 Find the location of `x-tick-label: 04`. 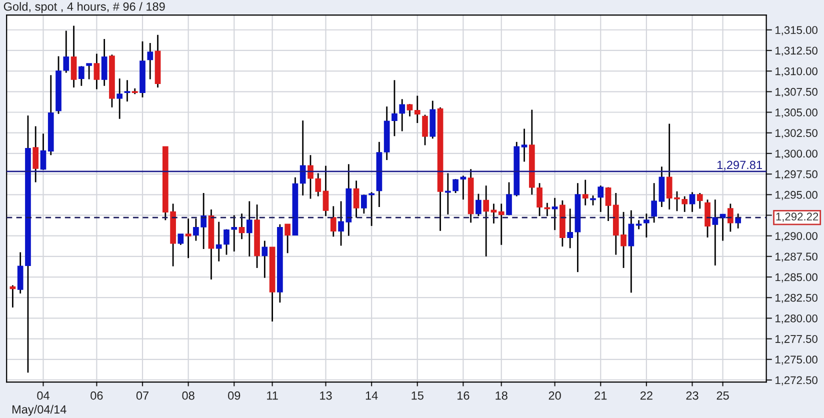

x-tick-label: 04 is located at coordinates (43, 395).